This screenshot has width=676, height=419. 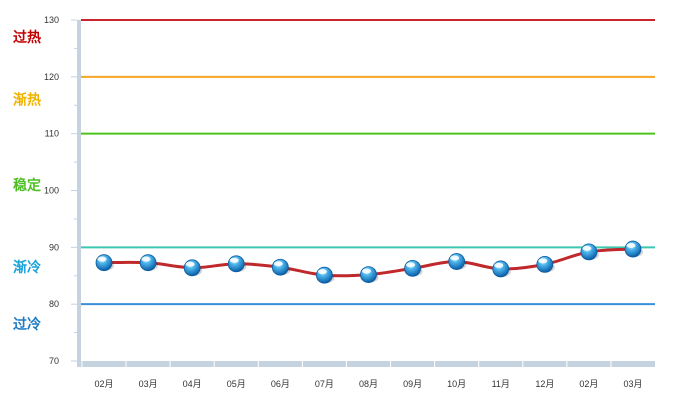 I want to click on y-tick-label: 90, so click(x=54, y=247).